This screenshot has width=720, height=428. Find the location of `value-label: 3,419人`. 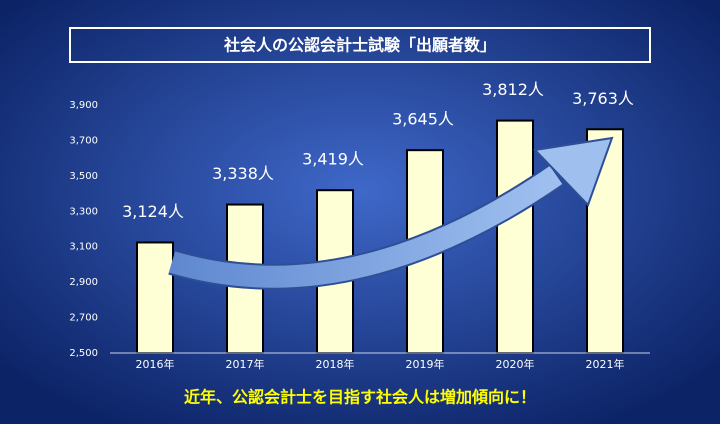

value-label: 3,419人 is located at coordinates (333, 159).